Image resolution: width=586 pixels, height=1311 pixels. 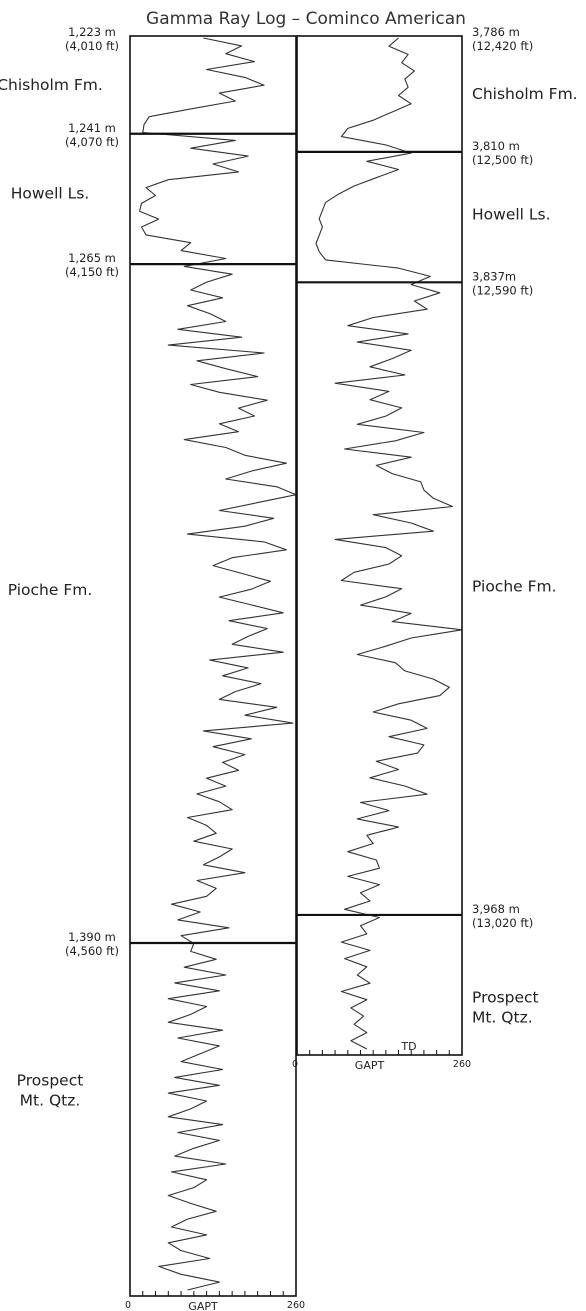 I want to click on depth-label-ft: (13,020 ft), so click(x=502, y=923).